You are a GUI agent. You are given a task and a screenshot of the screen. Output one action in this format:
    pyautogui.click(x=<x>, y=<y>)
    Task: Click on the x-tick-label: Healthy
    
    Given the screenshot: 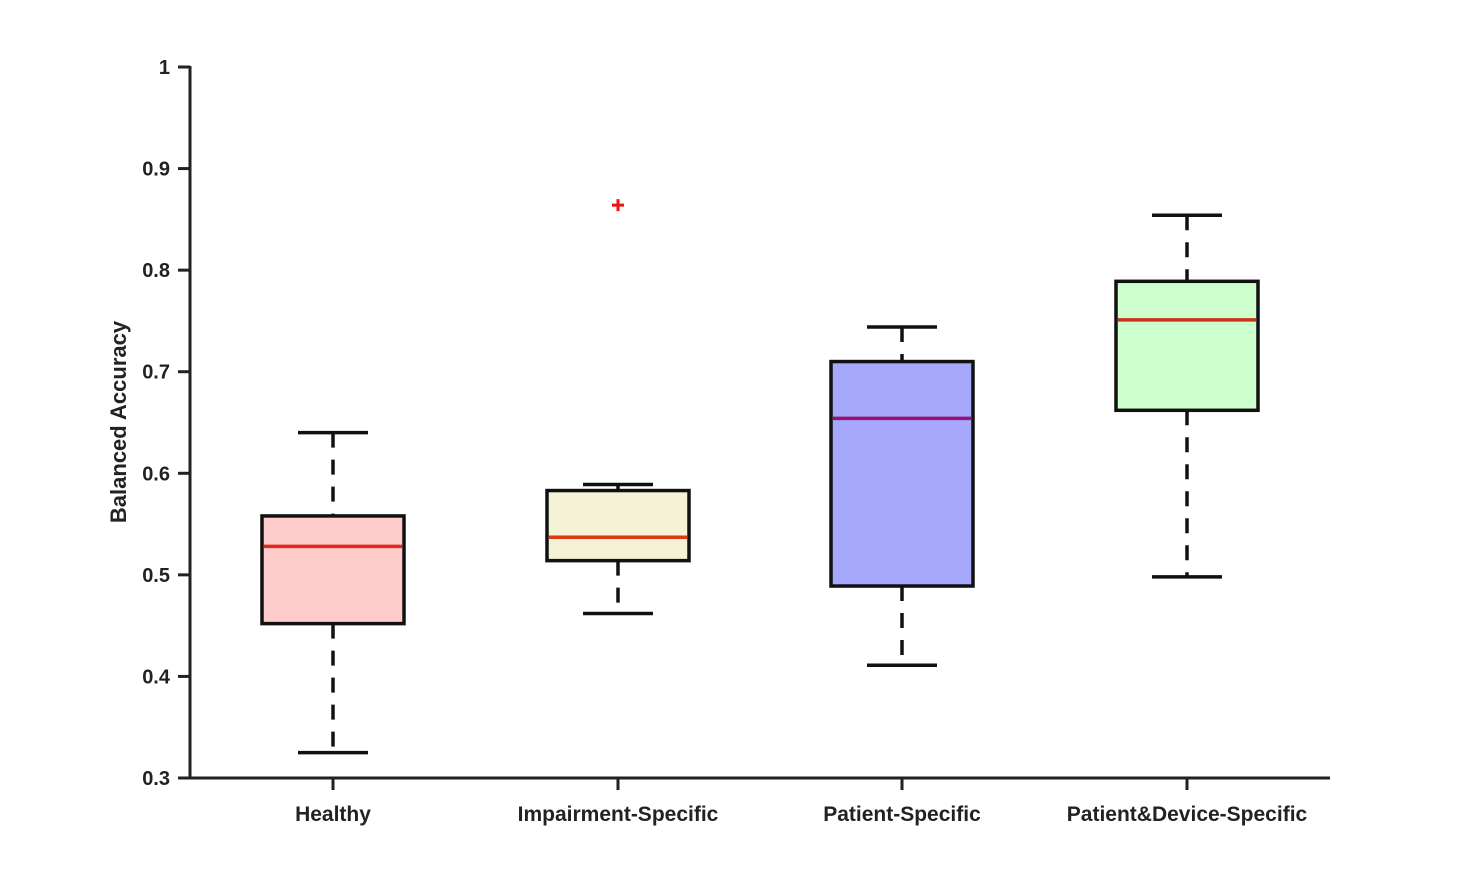 What is the action you would take?
    pyautogui.click(x=333, y=814)
    